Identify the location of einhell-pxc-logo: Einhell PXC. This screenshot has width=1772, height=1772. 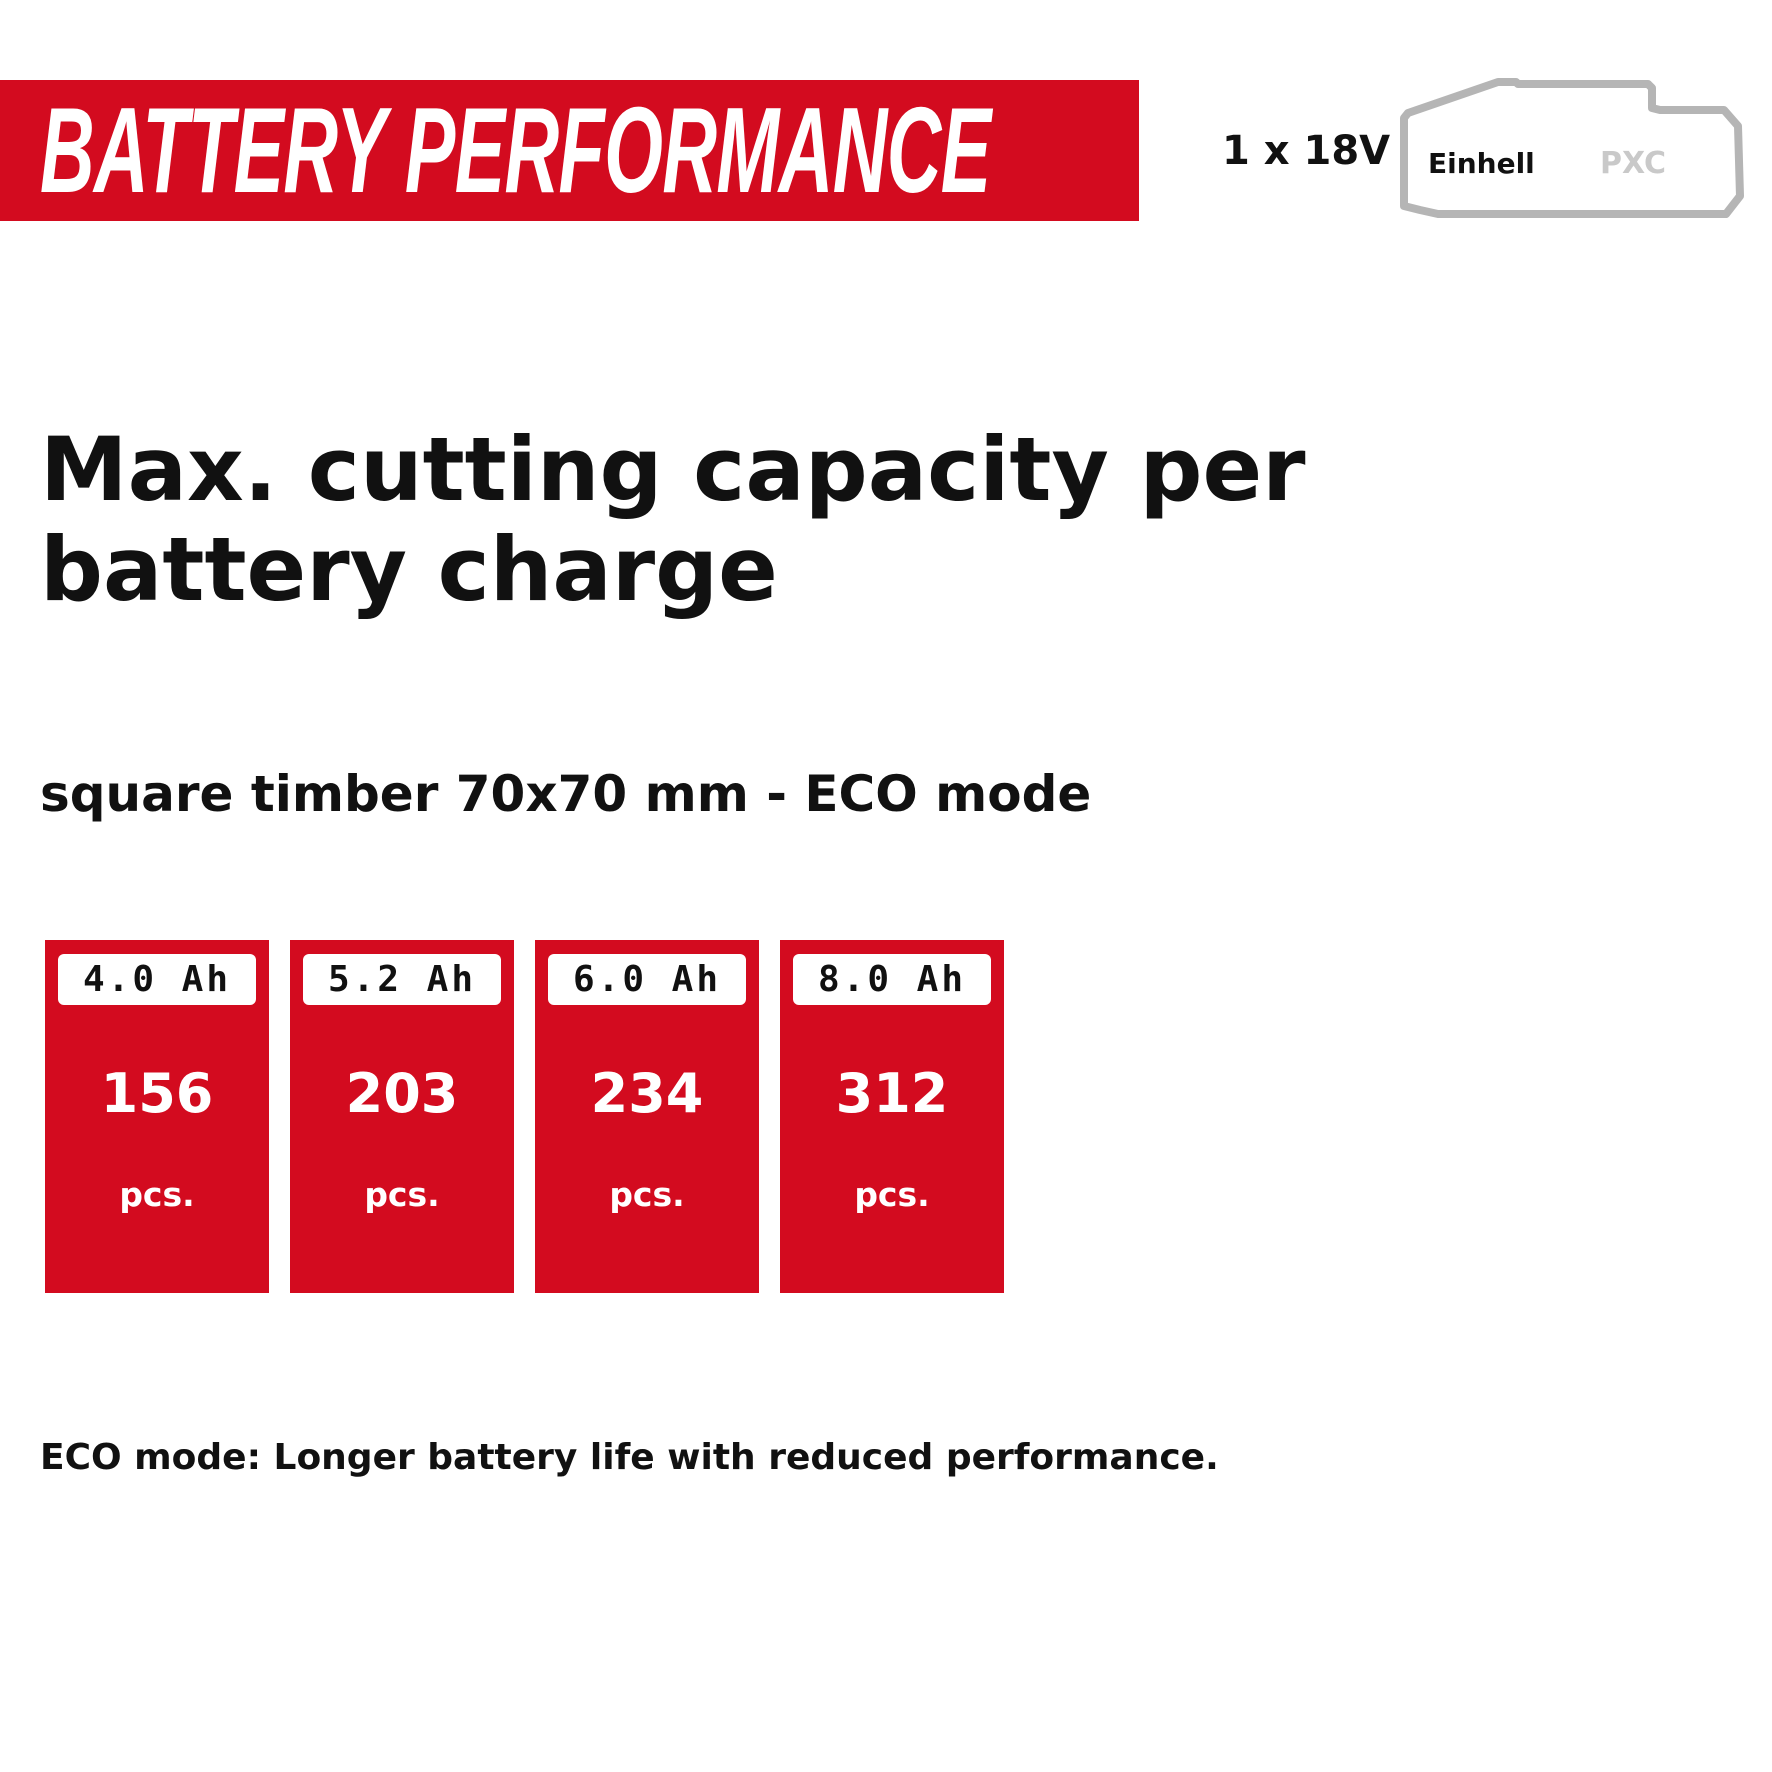
(1547, 163).